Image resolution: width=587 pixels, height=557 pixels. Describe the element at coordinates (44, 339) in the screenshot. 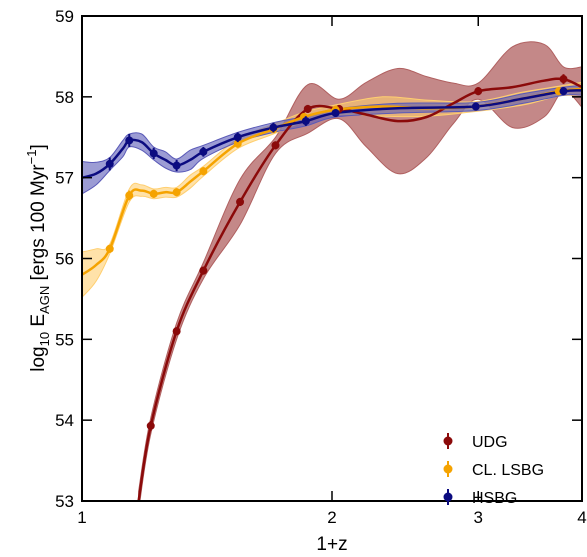

I see `y-label-sub-10: 10` at that location.